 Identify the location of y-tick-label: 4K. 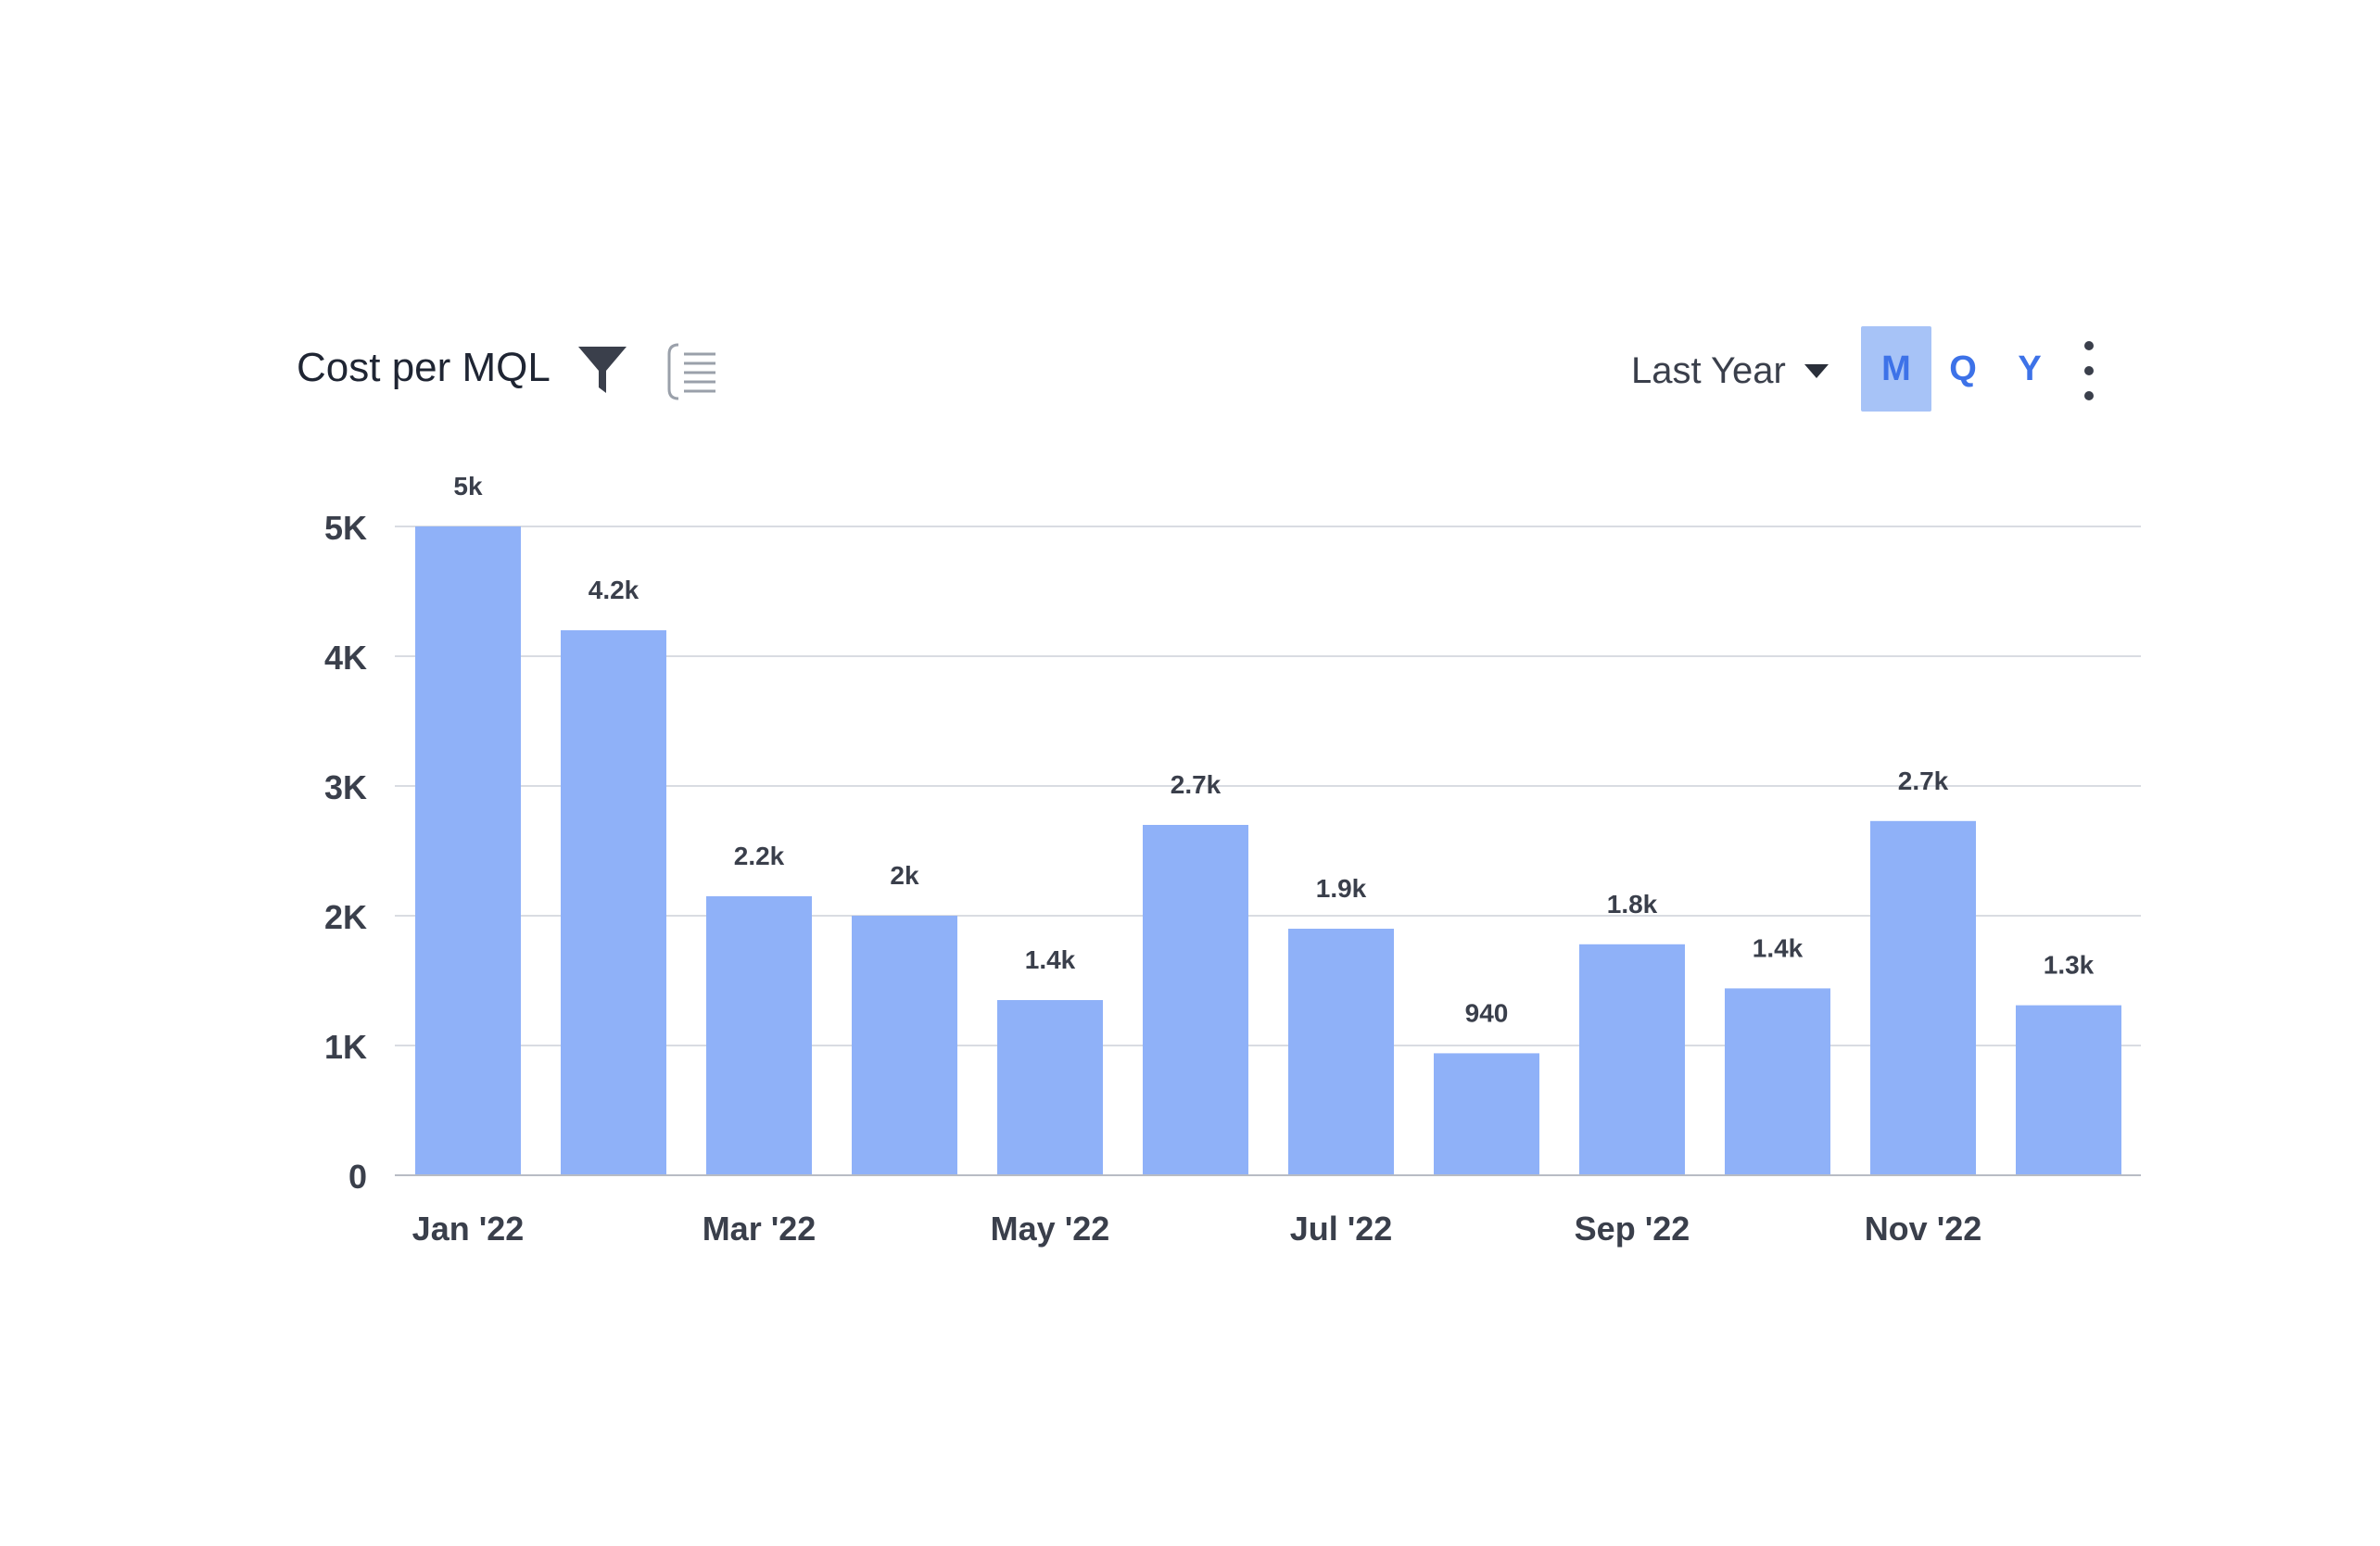
(345, 658).